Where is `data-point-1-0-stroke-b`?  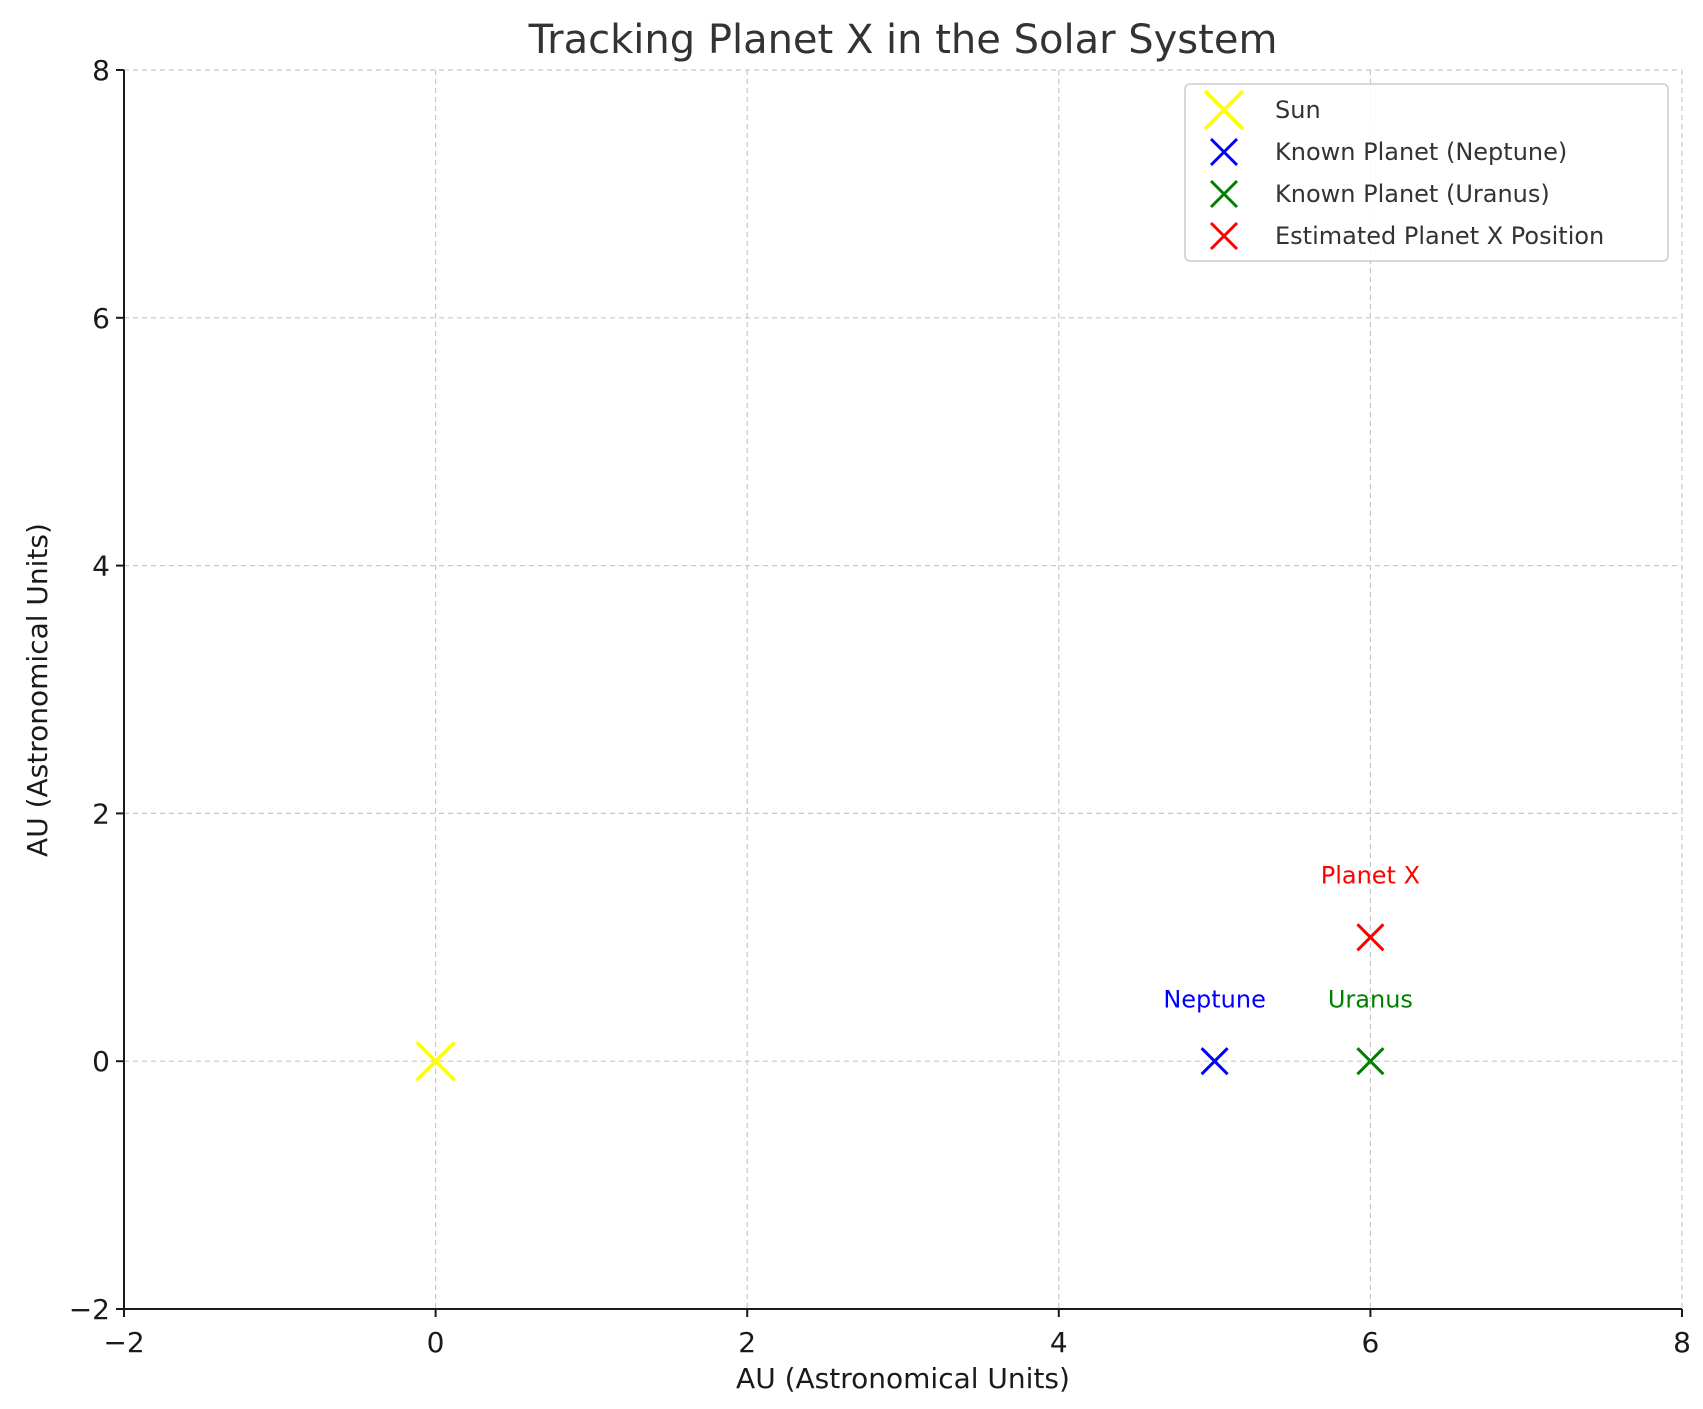
data-point-1-0-stroke-b is located at coordinates (1214, 1061).